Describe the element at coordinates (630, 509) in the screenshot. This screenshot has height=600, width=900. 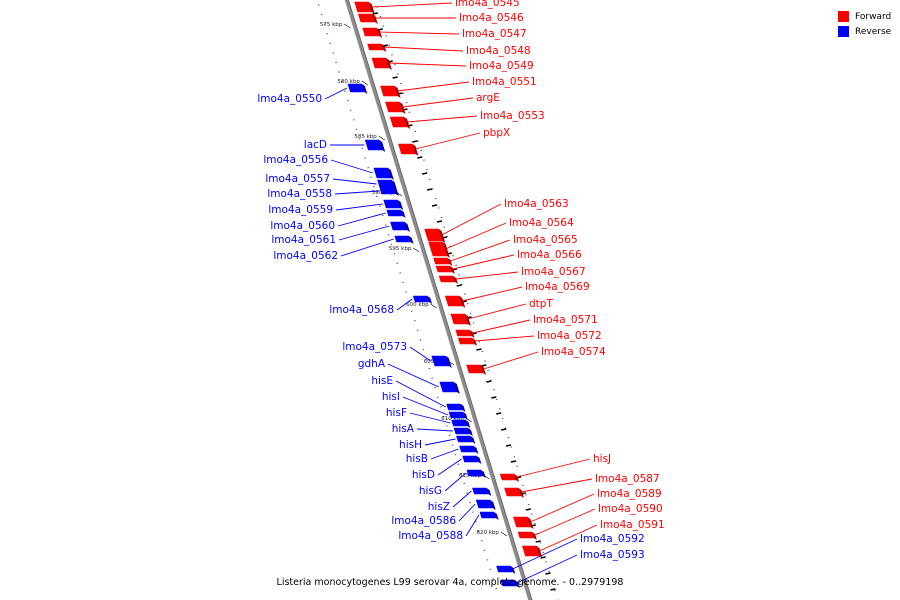
I see `forward-gene-label: lmo4a_0590` at that location.